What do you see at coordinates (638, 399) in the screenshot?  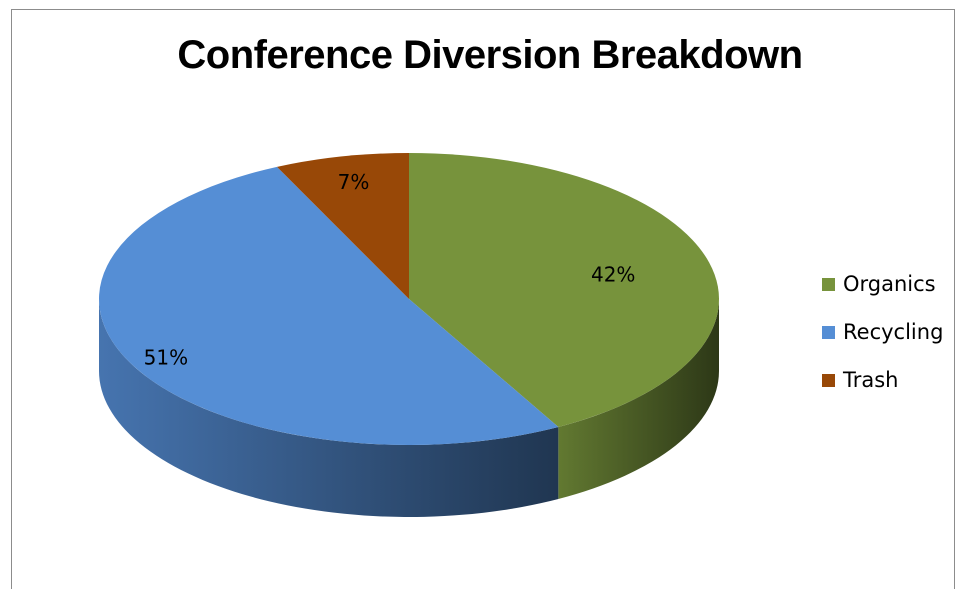 I see `pie-side-organics` at bounding box center [638, 399].